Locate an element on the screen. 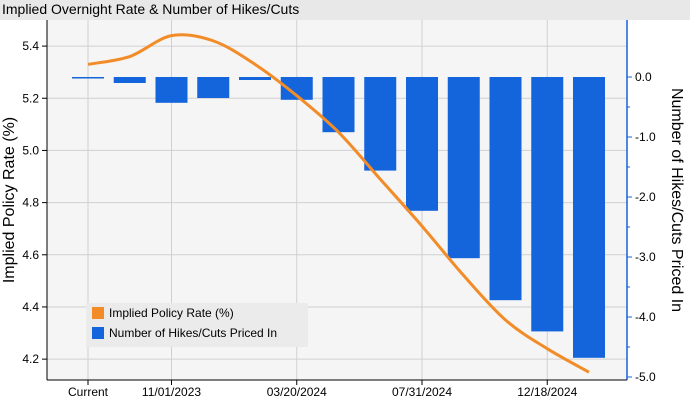 Image resolution: width=690 pixels, height=402 pixels. right-tick-label-1: -1.0 is located at coordinates (645, 137).